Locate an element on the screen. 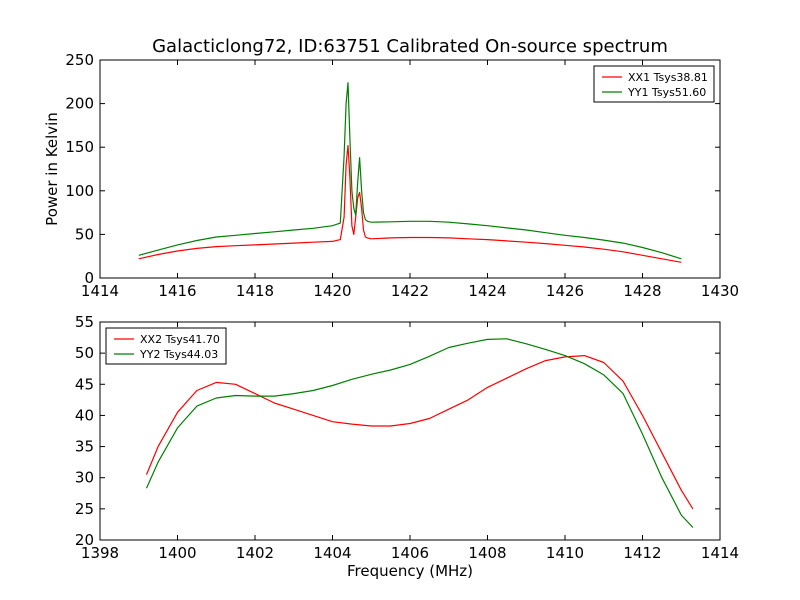 This screenshot has width=800, height=600. top-x-tick-label: 1426 is located at coordinates (565, 291).